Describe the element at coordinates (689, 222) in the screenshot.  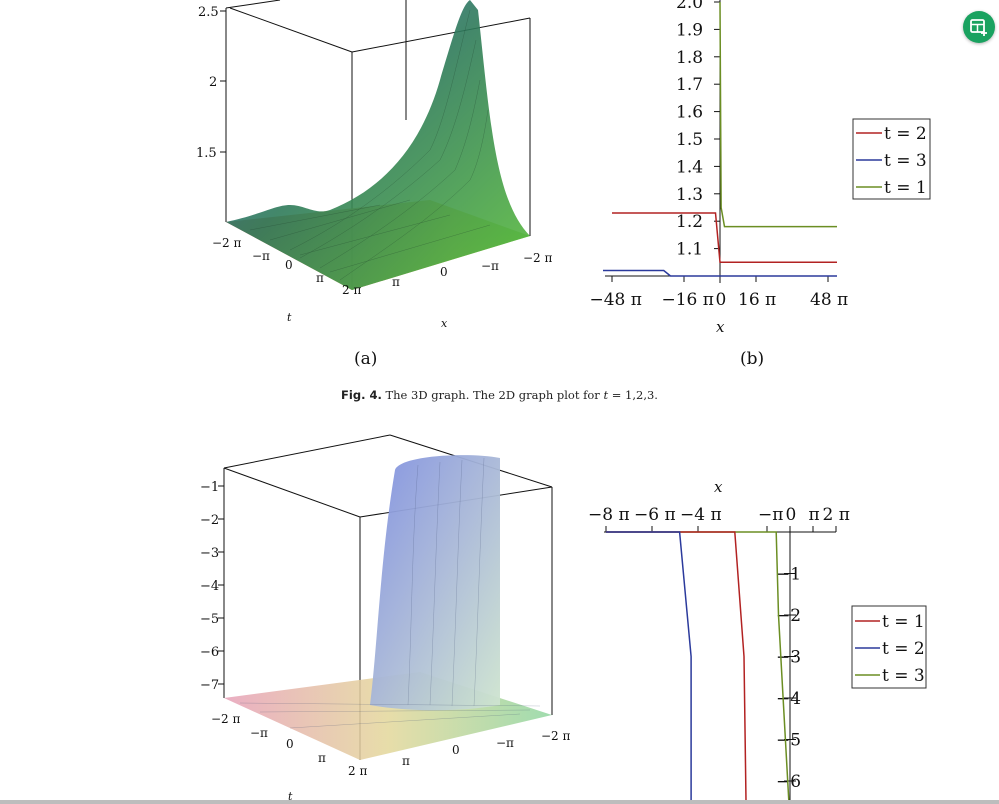
I see `y-tick-label: 1.2` at that location.